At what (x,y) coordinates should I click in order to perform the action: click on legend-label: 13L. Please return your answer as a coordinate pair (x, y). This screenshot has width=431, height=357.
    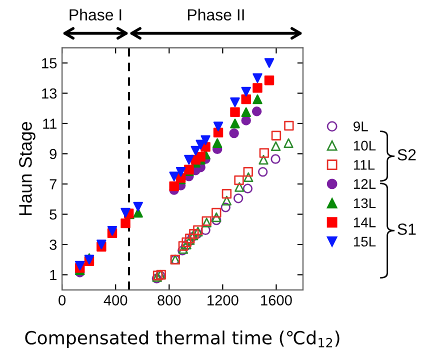
    Looking at the image, I should click on (365, 203).